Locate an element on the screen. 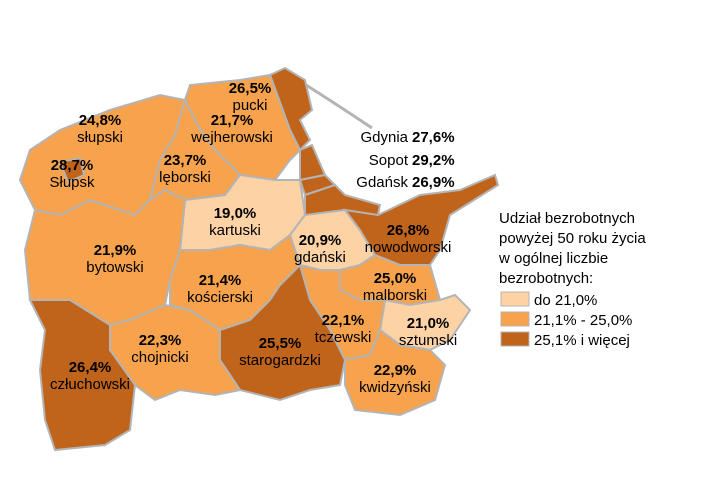 The width and height of the screenshot is (710, 504). city-value: 26,9% is located at coordinates (433, 182).